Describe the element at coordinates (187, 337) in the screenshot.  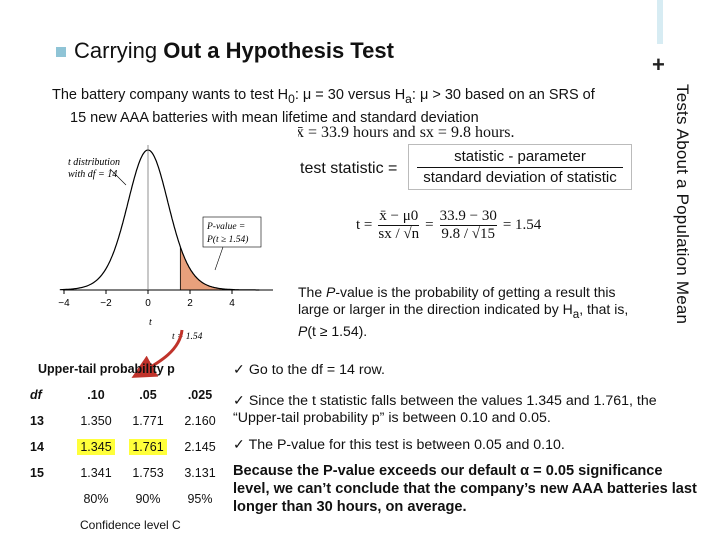
I see `t-marker-label: t = 1.54` at that location.